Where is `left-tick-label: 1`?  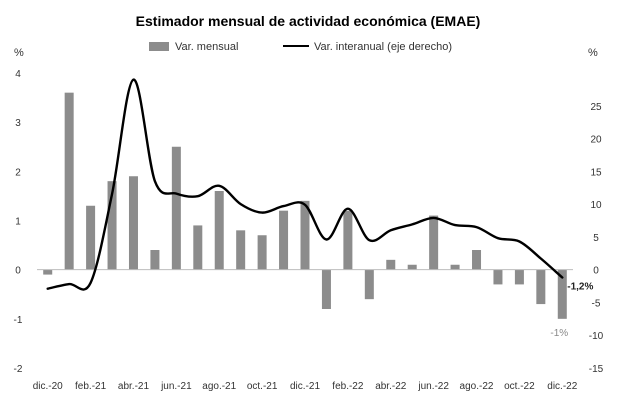
left-tick-label: 1 is located at coordinates (18, 222).